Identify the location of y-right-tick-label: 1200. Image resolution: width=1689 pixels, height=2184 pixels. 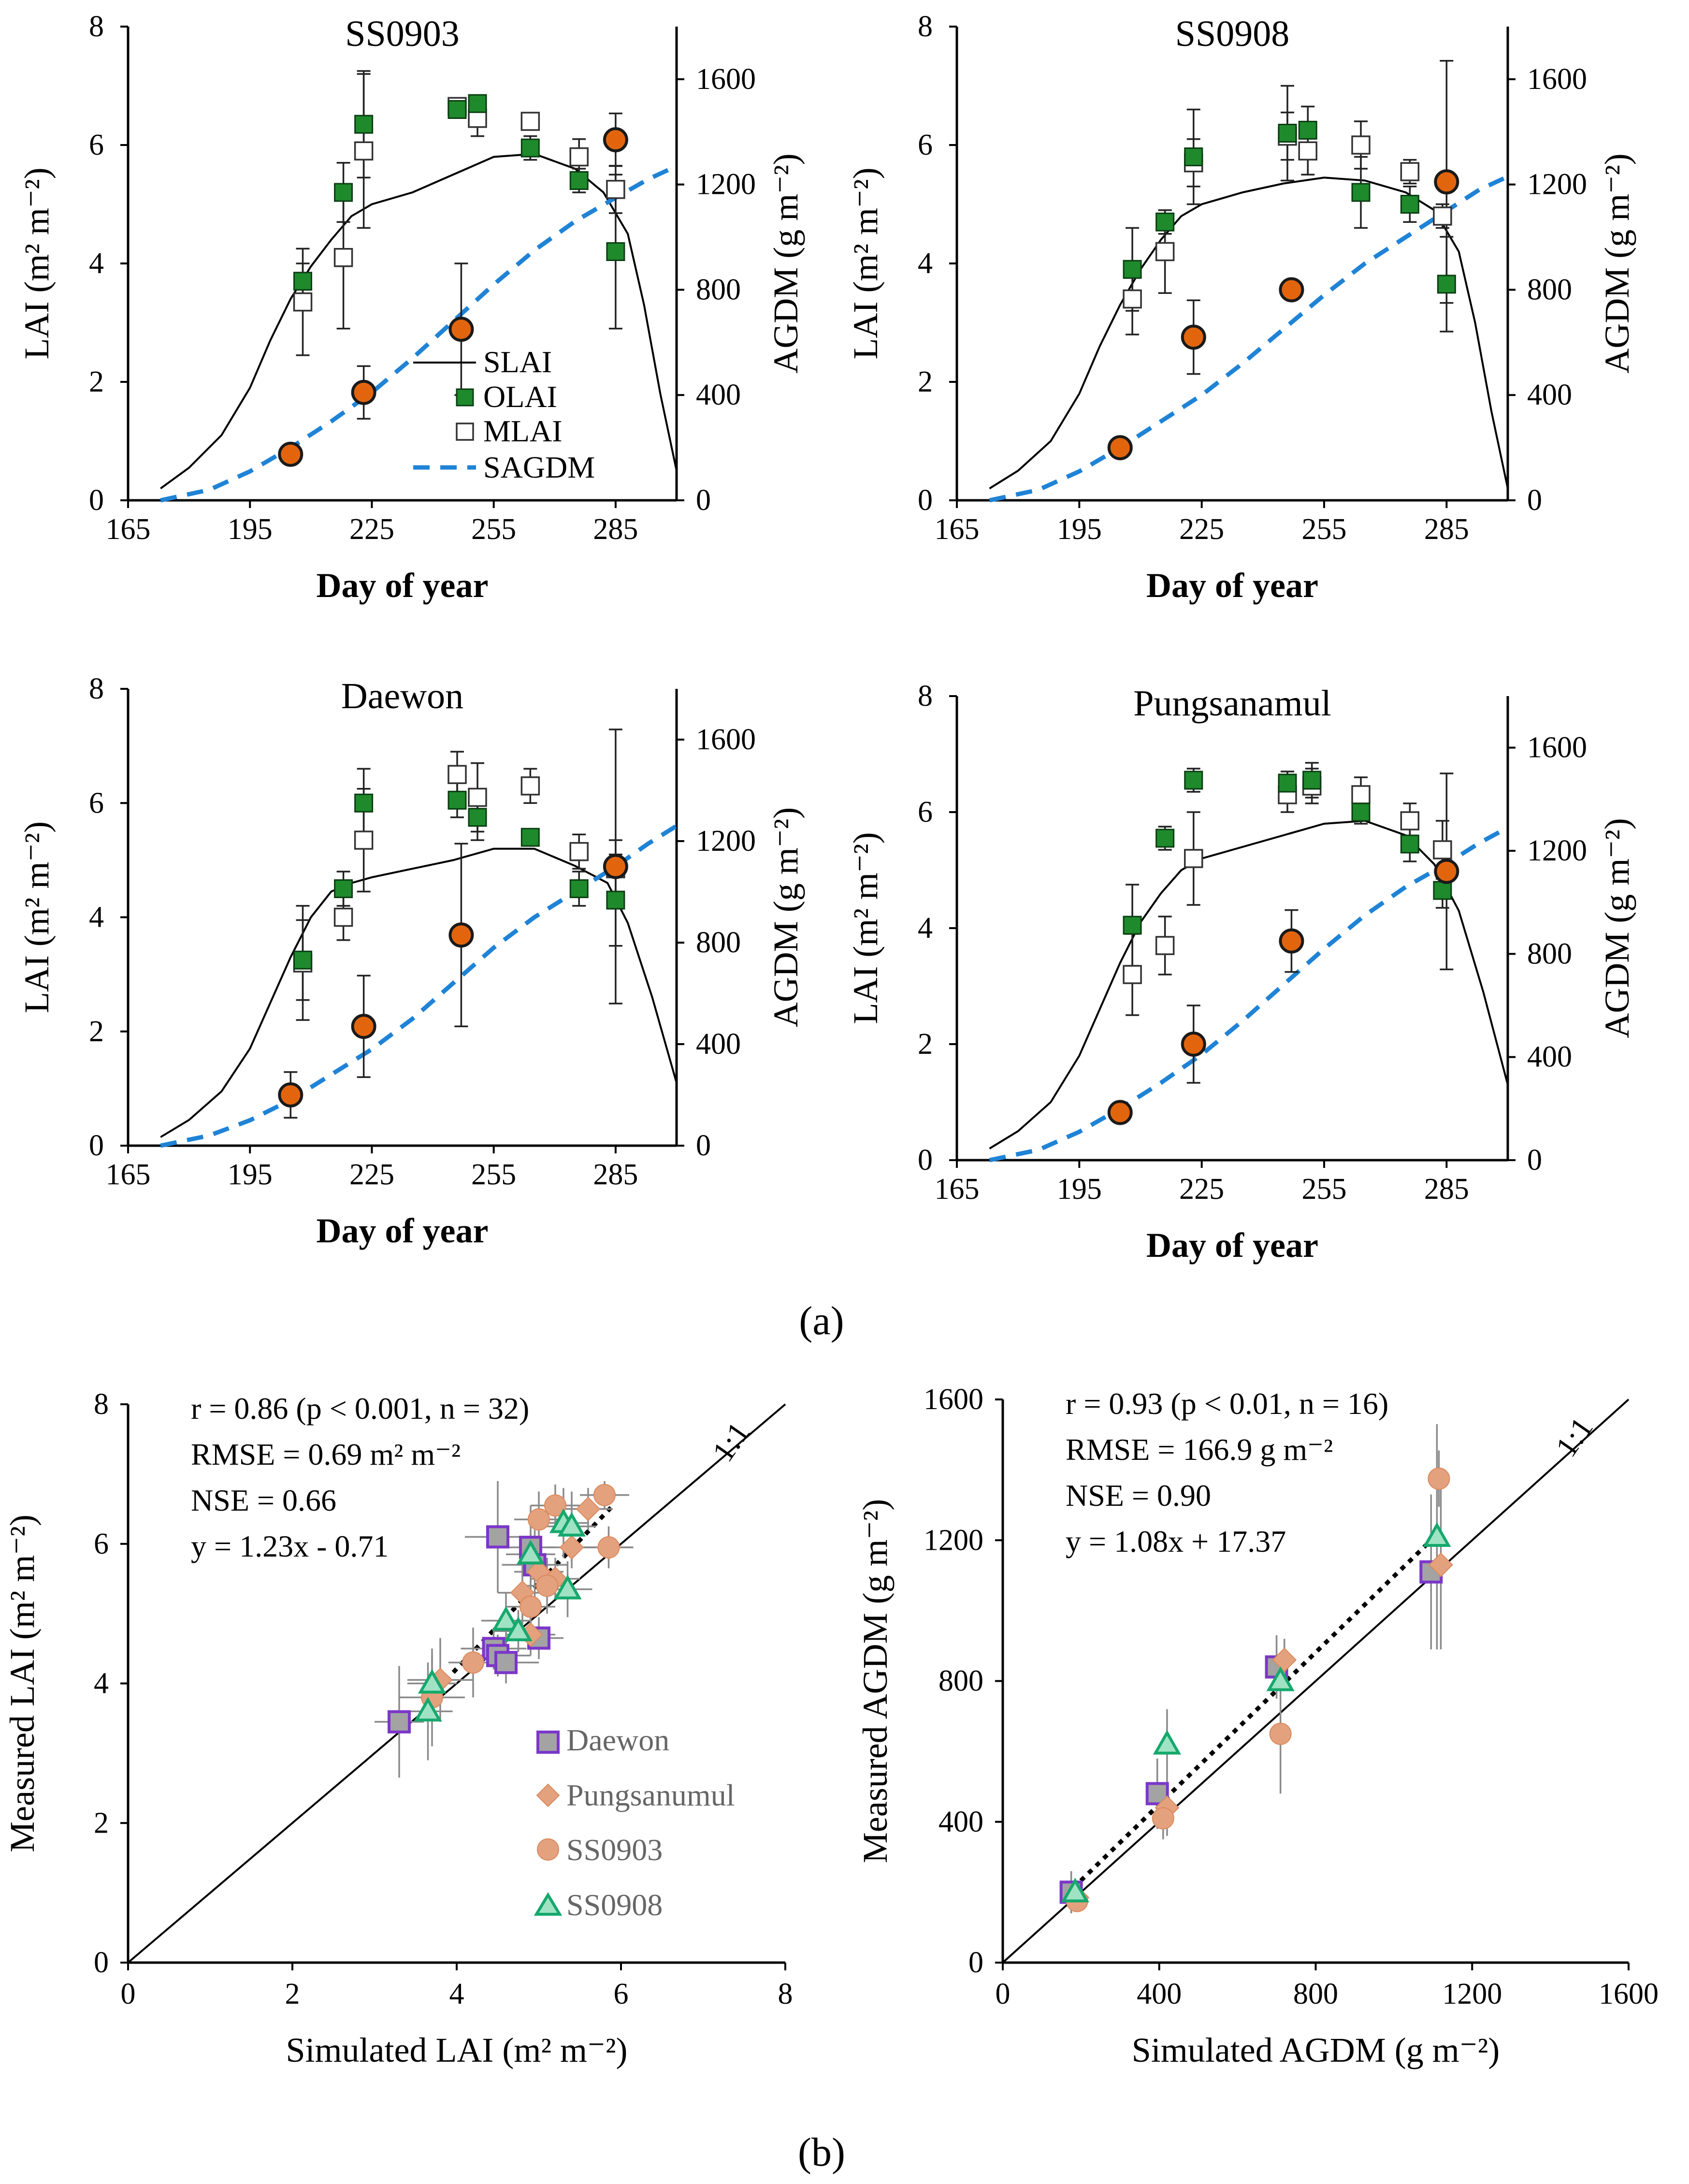
(726, 185).